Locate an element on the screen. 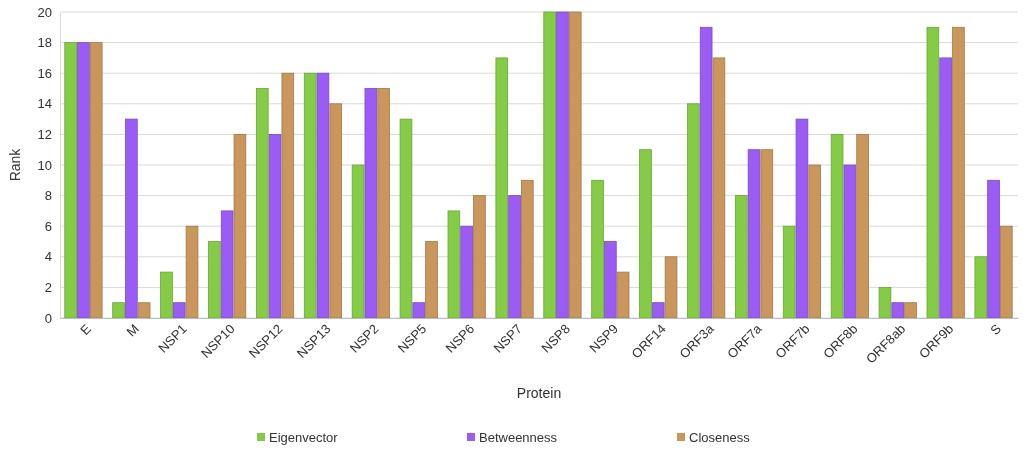  legend-label: Betweenness is located at coordinates (518, 437).